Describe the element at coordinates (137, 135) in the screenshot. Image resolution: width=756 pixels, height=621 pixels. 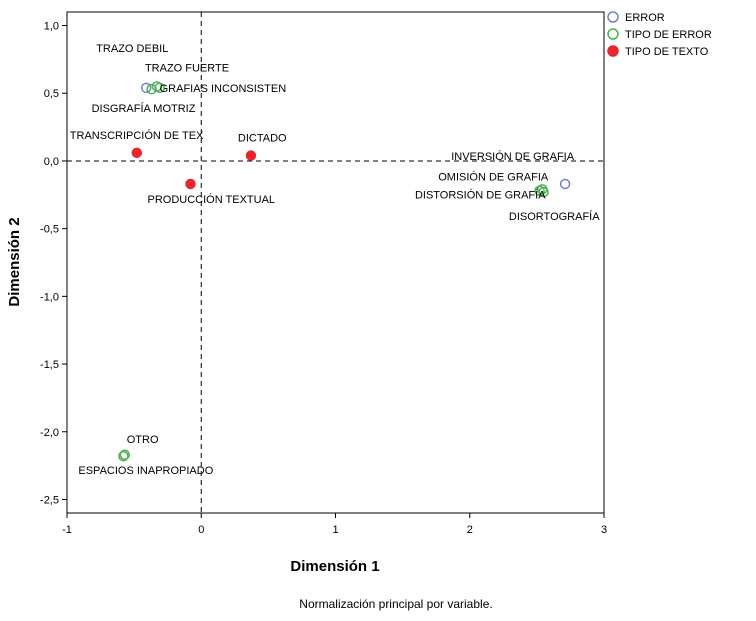
I see `point-label: TRANSCRIPCIÓN DE TEX` at that location.